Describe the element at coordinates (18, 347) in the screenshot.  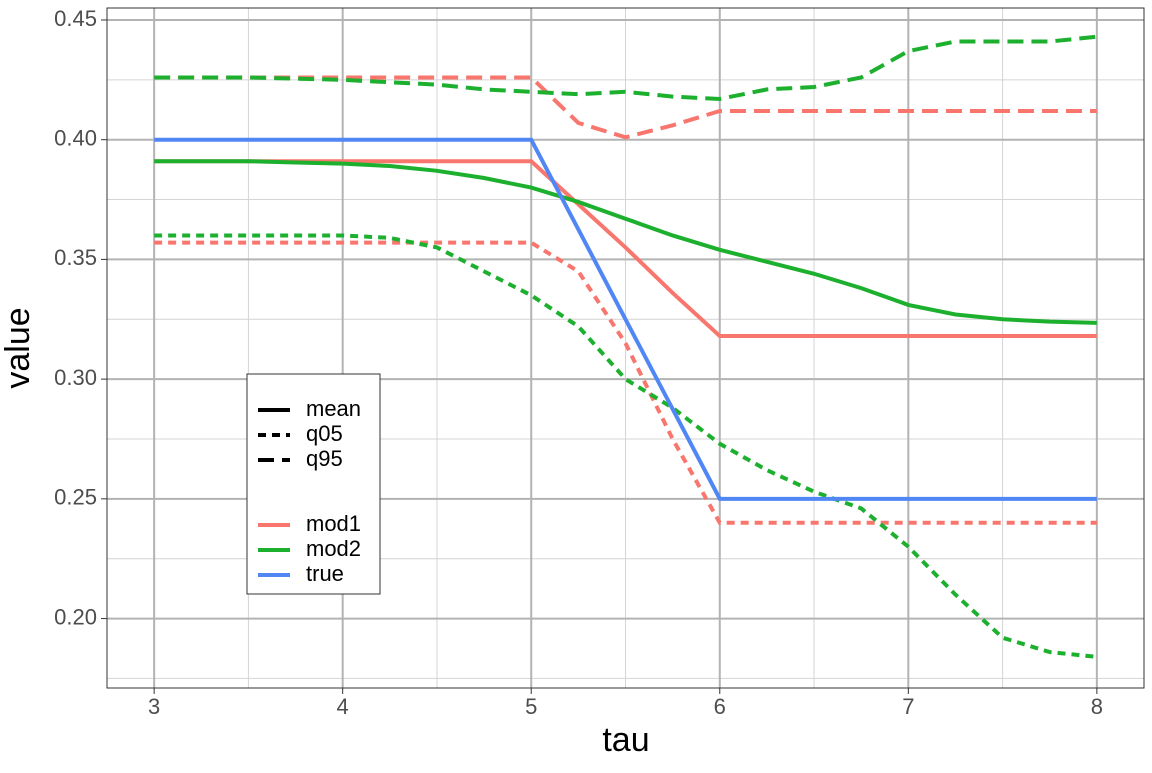
I see `y-axis-title: value` at that location.